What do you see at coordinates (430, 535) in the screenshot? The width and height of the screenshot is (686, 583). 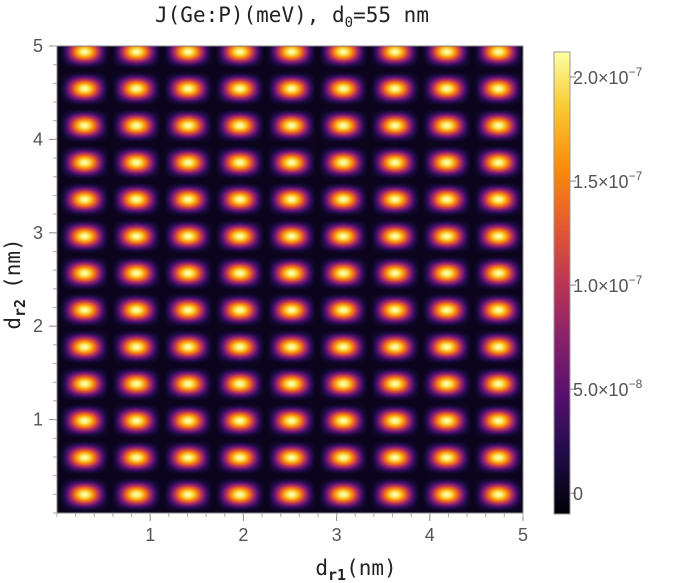 I see `x-tick-label: 4` at bounding box center [430, 535].